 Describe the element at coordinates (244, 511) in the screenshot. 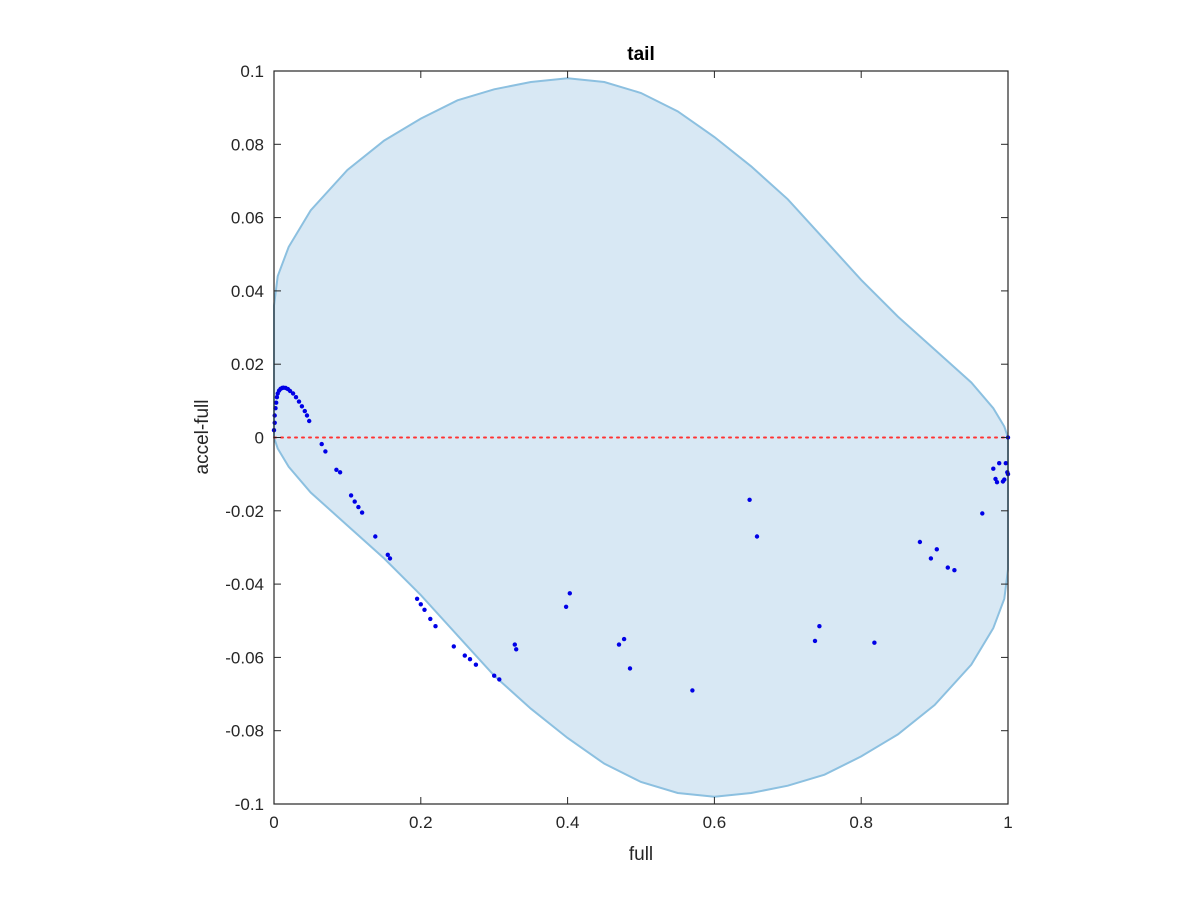

I see `y-tick-label: -0.02` at that location.